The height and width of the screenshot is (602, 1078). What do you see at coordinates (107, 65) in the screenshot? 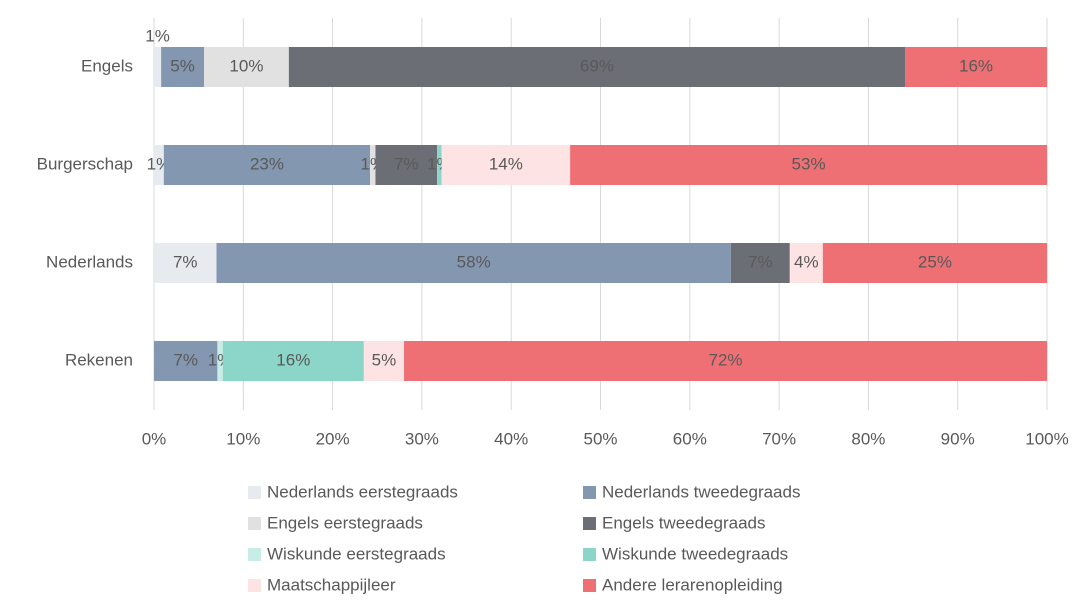
I see `y-tick-label: Engels` at bounding box center [107, 65].